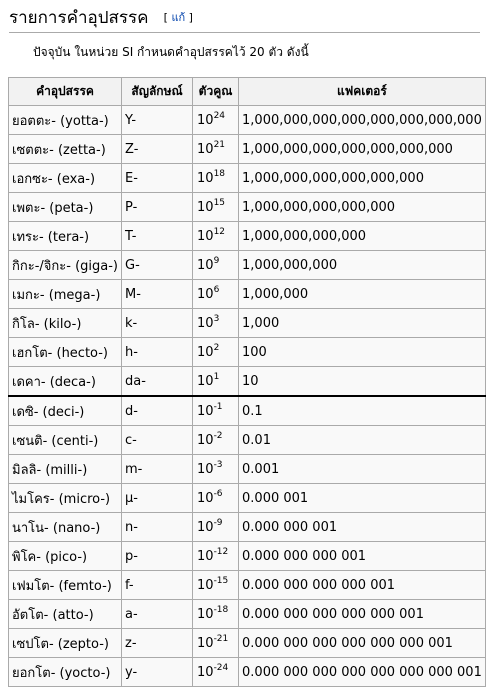 The height and width of the screenshot is (699, 486). I want to click on multiplier-exponent: -9, so click(218, 522).